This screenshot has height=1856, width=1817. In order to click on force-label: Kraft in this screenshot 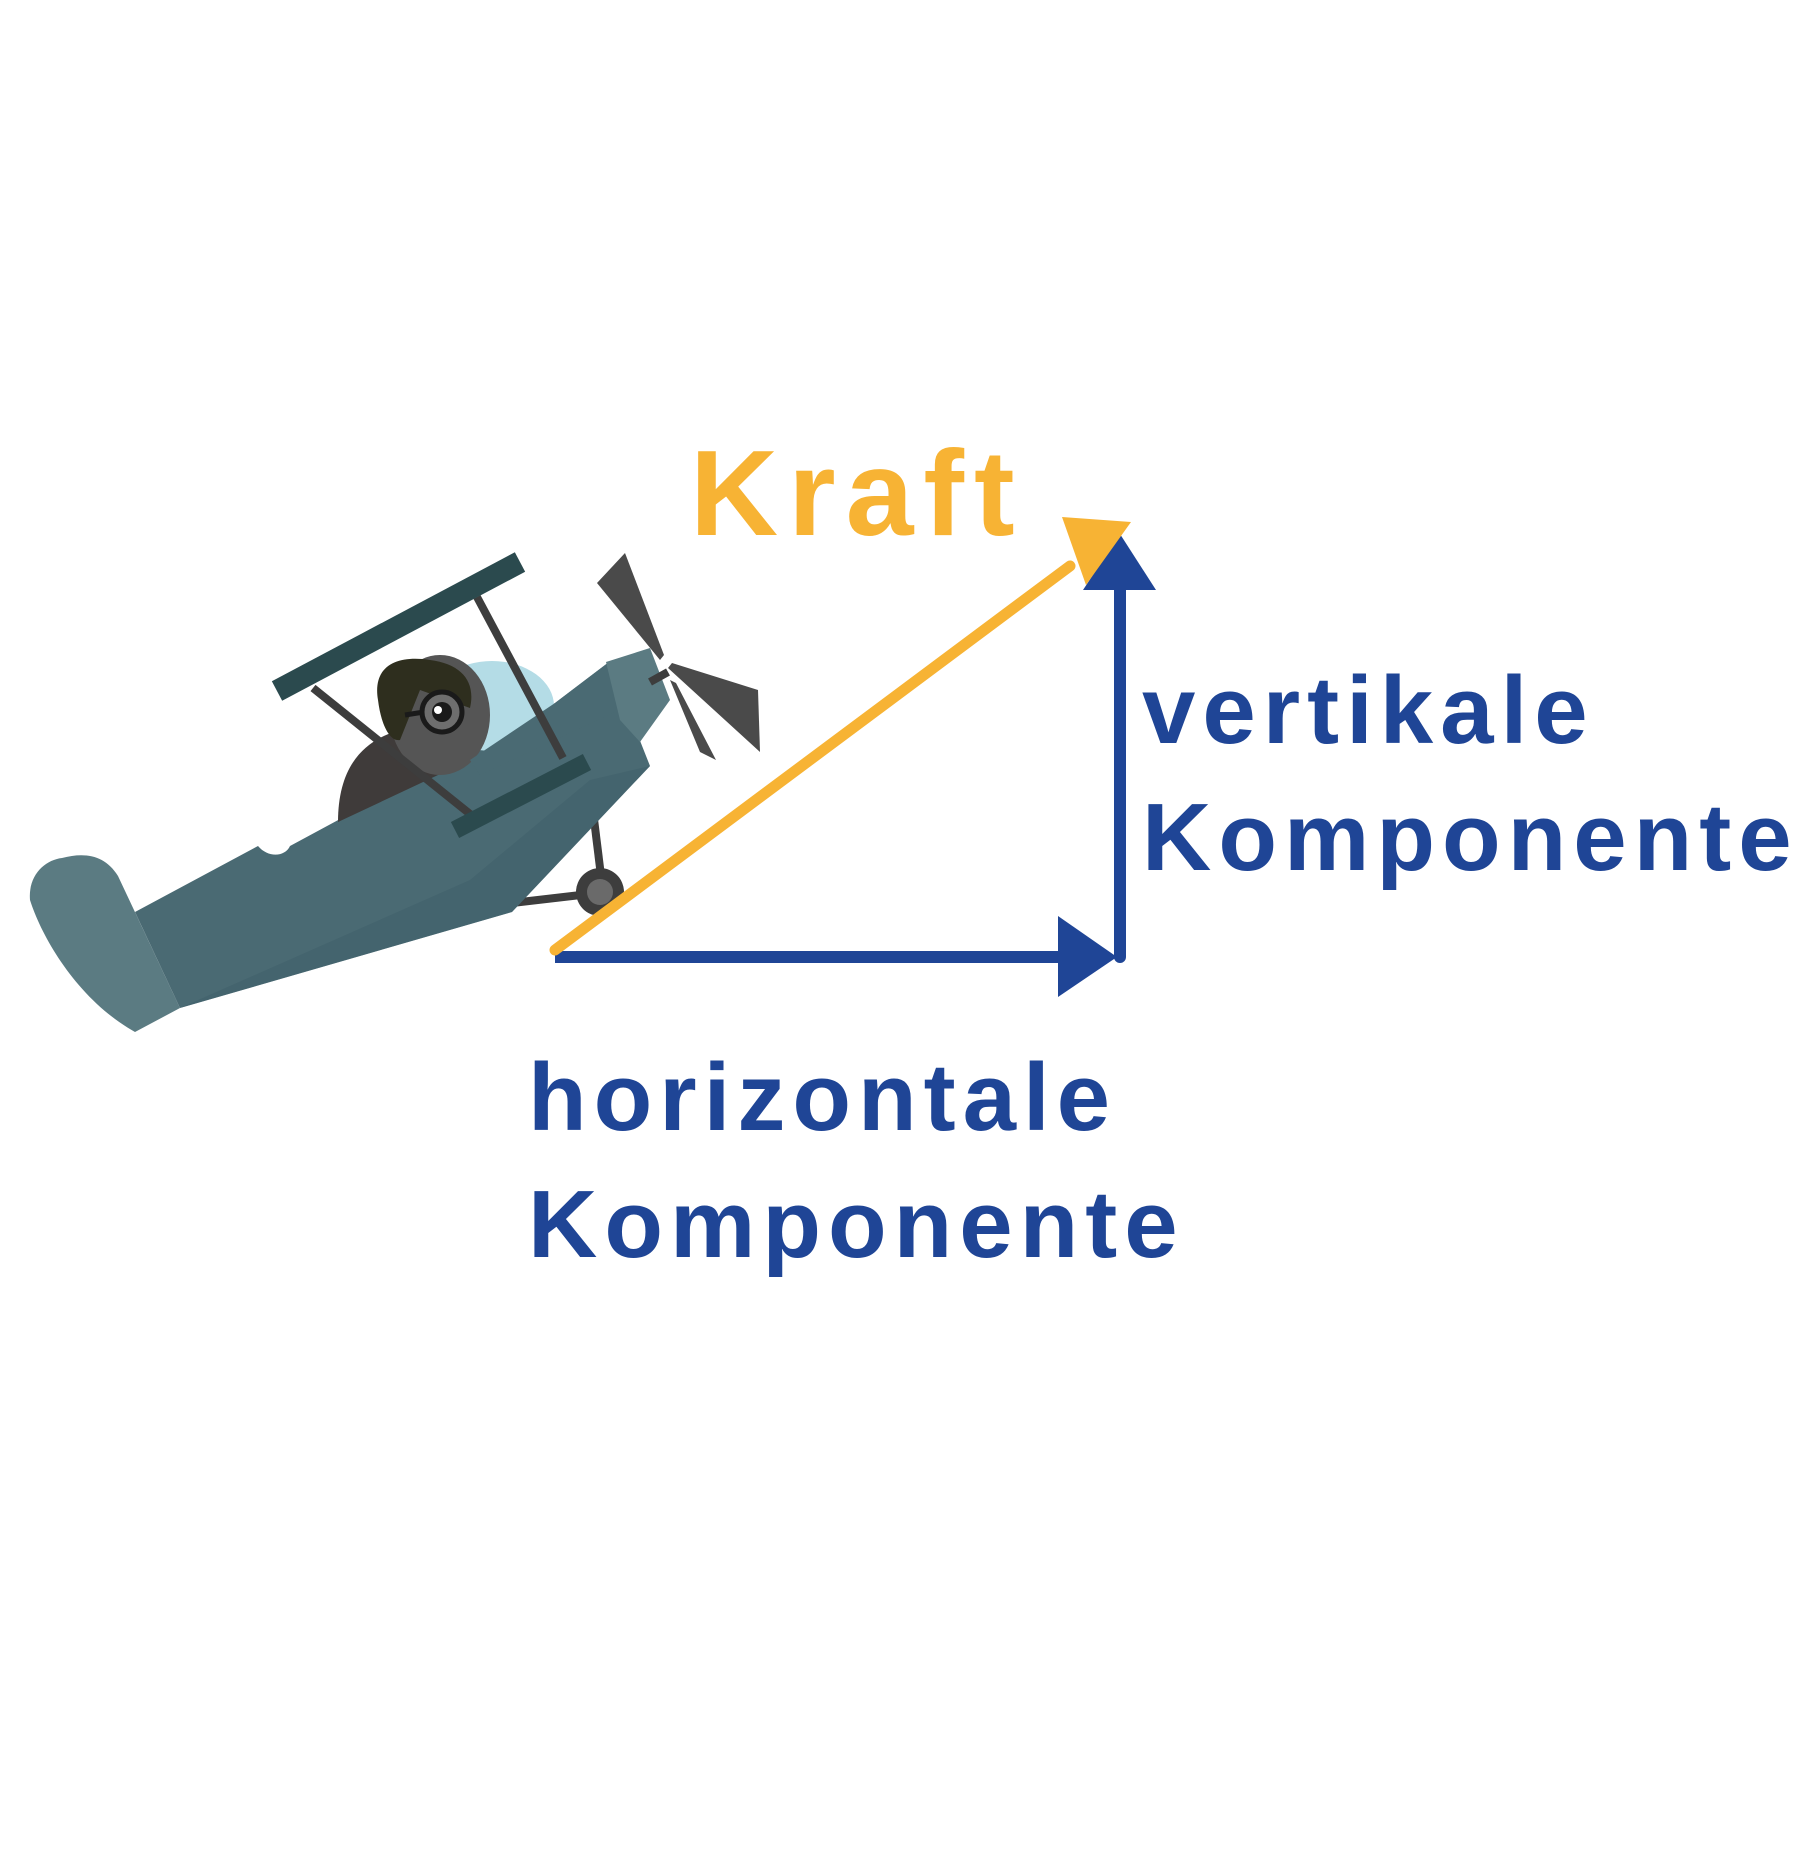, I will do `click(857, 493)`.